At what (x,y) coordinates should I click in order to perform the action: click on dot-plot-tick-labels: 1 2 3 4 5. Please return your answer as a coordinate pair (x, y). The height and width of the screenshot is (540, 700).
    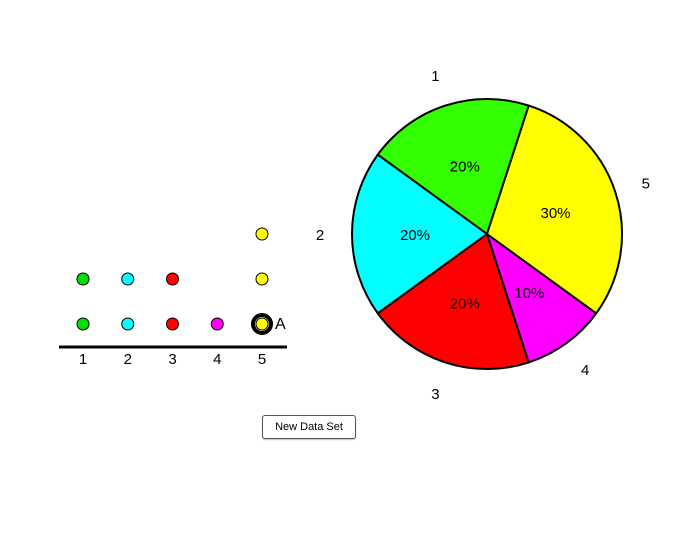
    Looking at the image, I should click on (172, 359).